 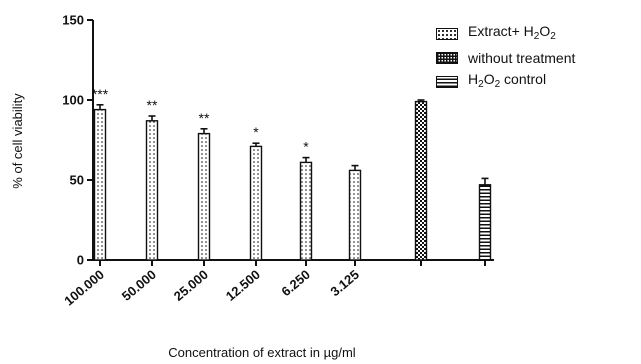 I want to click on significance-label: ***, so click(x=100, y=94).